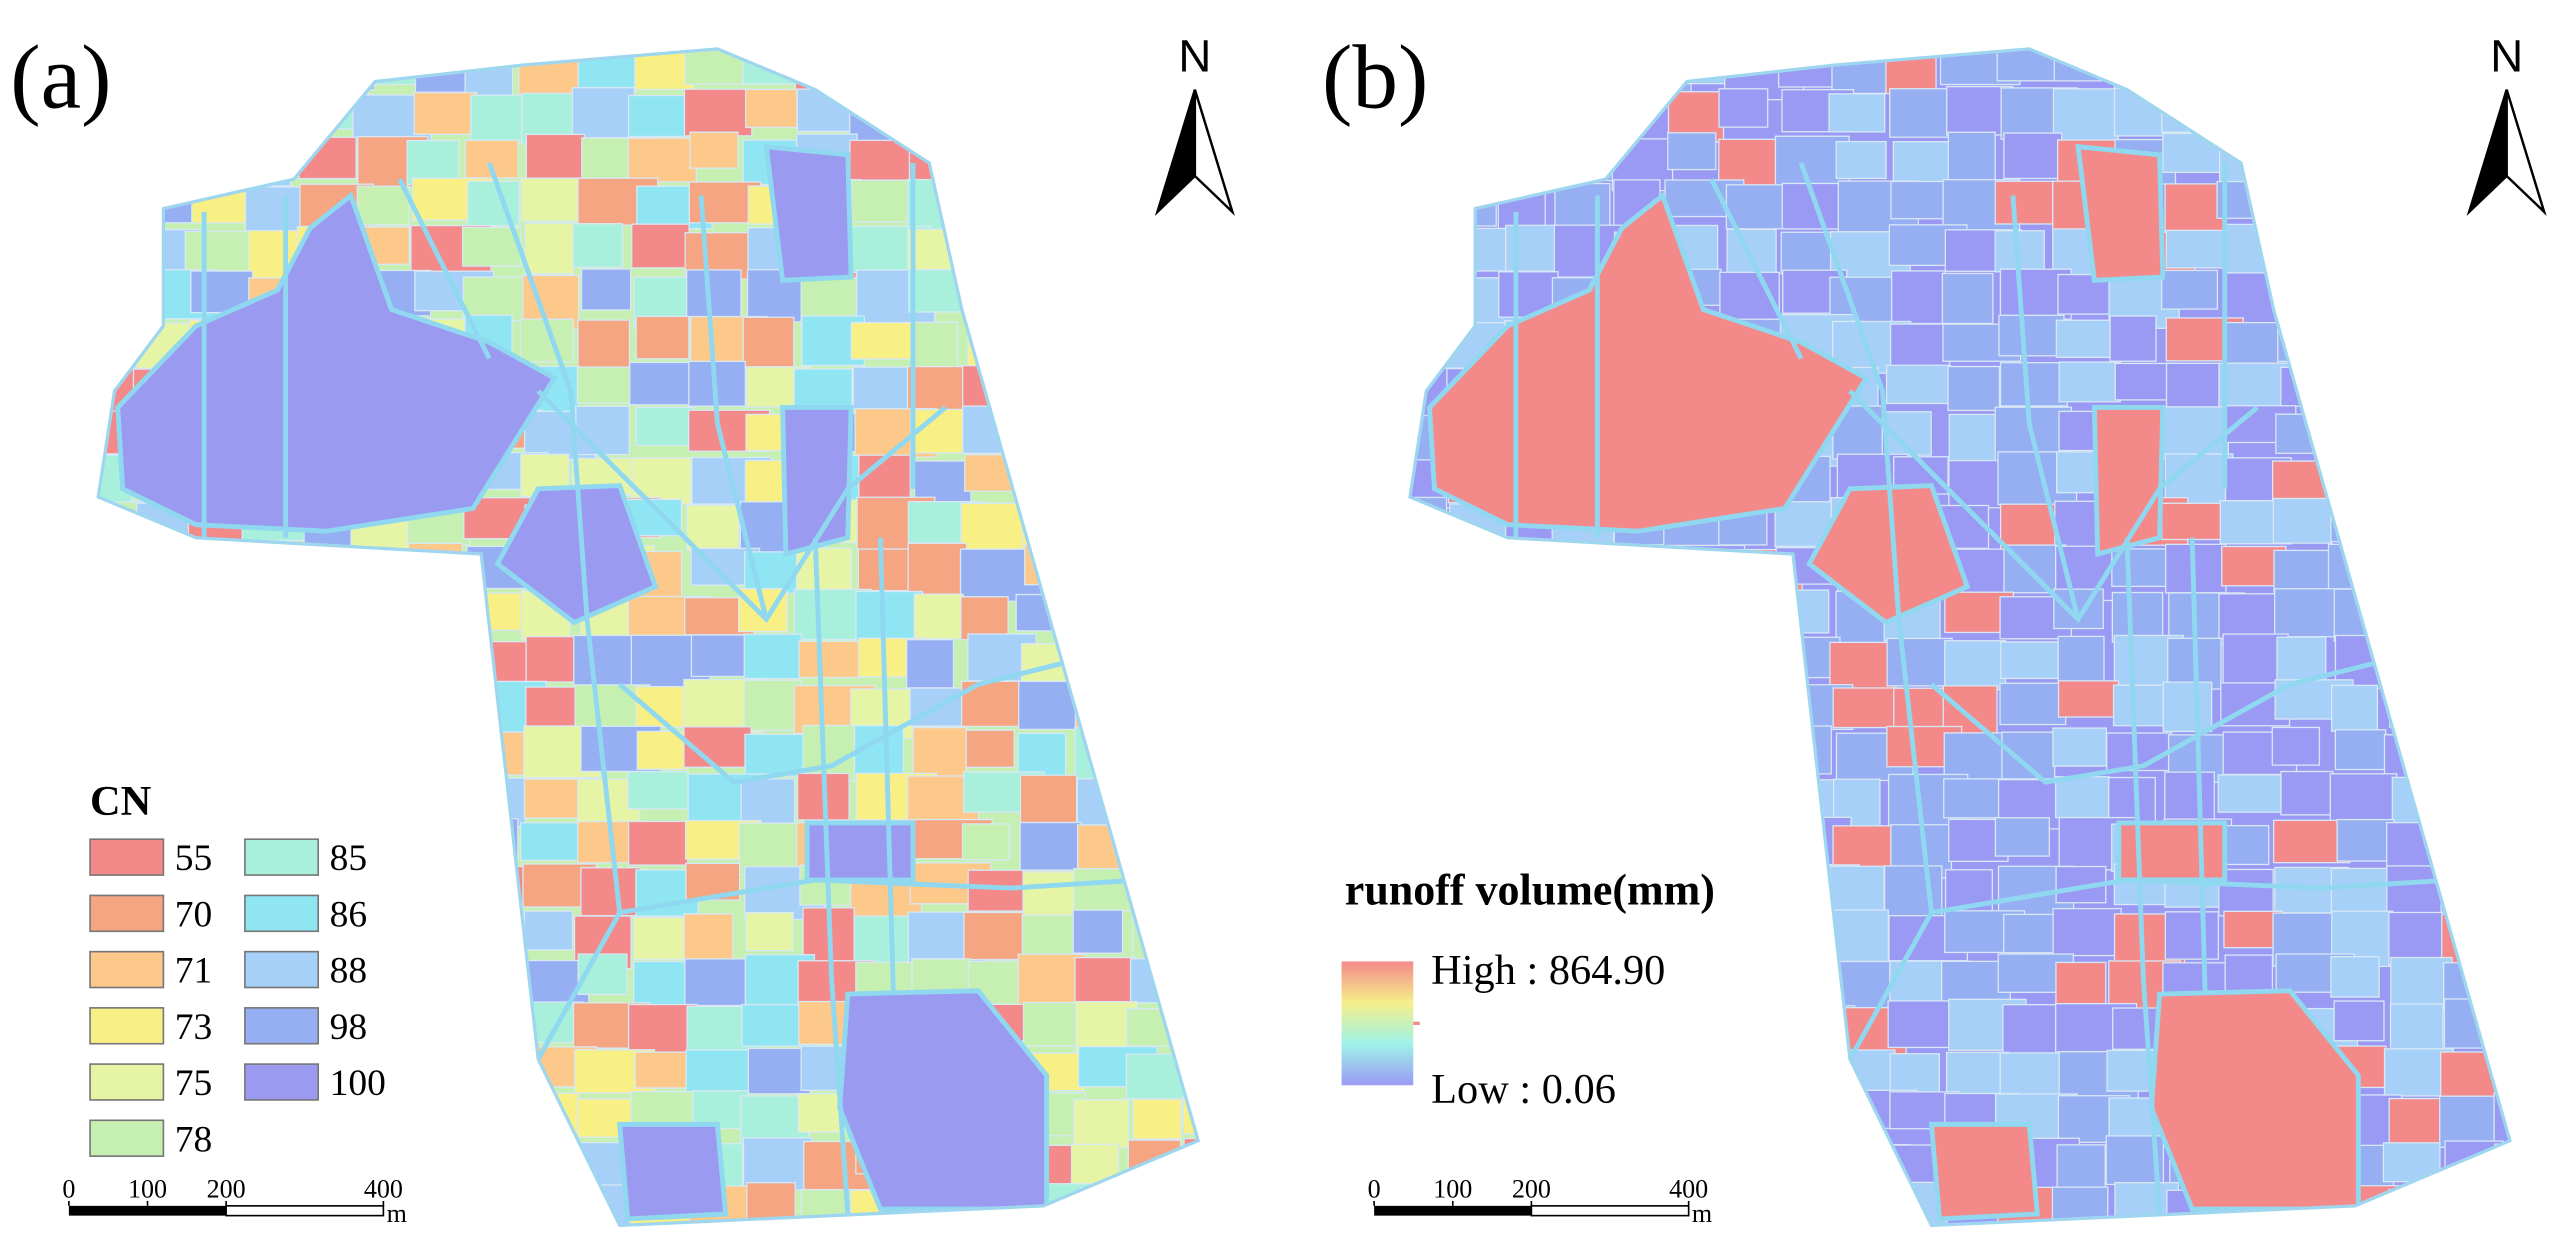 This screenshot has width=2556, height=1258. Describe the element at coordinates (358, 1083) in the screenshot. I see `legend-label: 100` at that location.